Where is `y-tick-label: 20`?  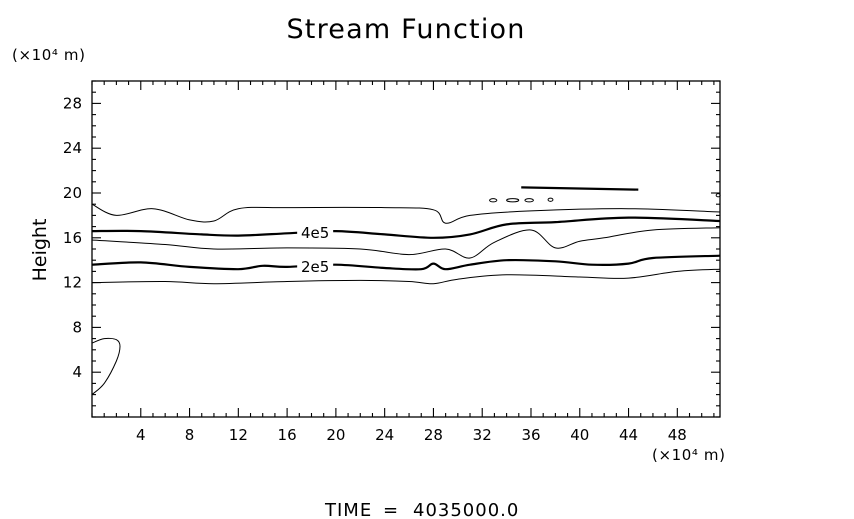 y-tick-label: 20 is located at coordinates (72, 193).